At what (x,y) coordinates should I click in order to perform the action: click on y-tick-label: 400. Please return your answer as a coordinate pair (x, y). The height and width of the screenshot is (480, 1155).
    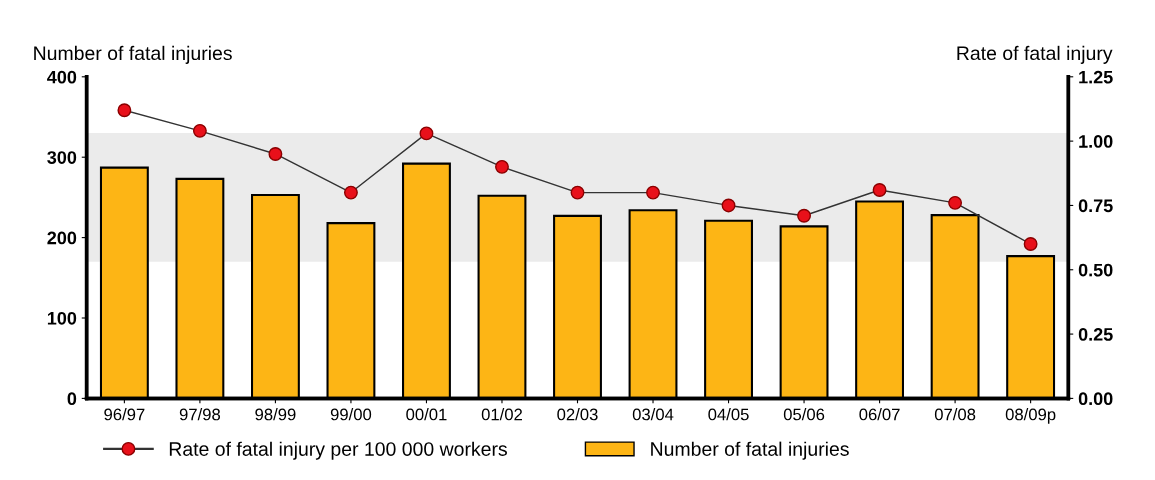
    Looking at the image, I should click on (62, 77).